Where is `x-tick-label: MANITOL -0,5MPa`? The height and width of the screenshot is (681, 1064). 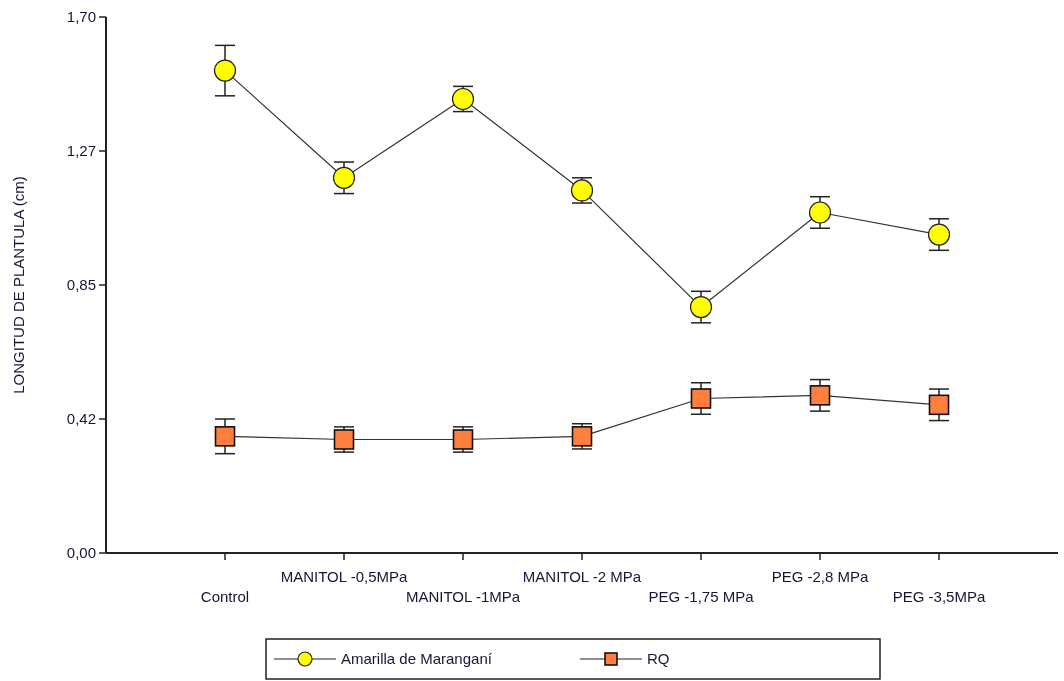
x-tick-label: MANITOL -0,5MPa is located at coordinates (344, 576).